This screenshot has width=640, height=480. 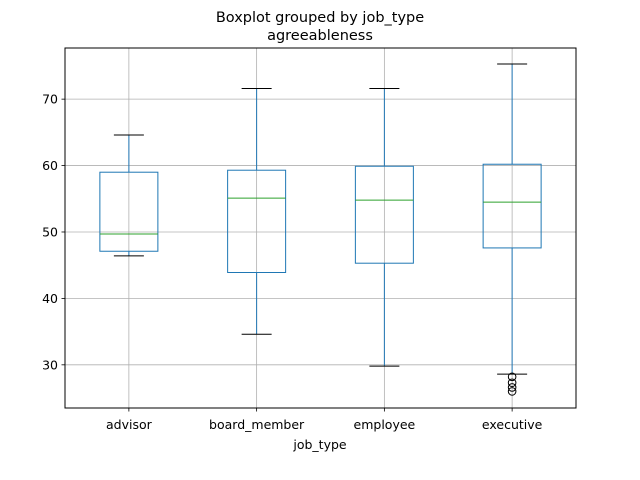 I want to click on y-tick-label: 30, so click(x=50, y=364).